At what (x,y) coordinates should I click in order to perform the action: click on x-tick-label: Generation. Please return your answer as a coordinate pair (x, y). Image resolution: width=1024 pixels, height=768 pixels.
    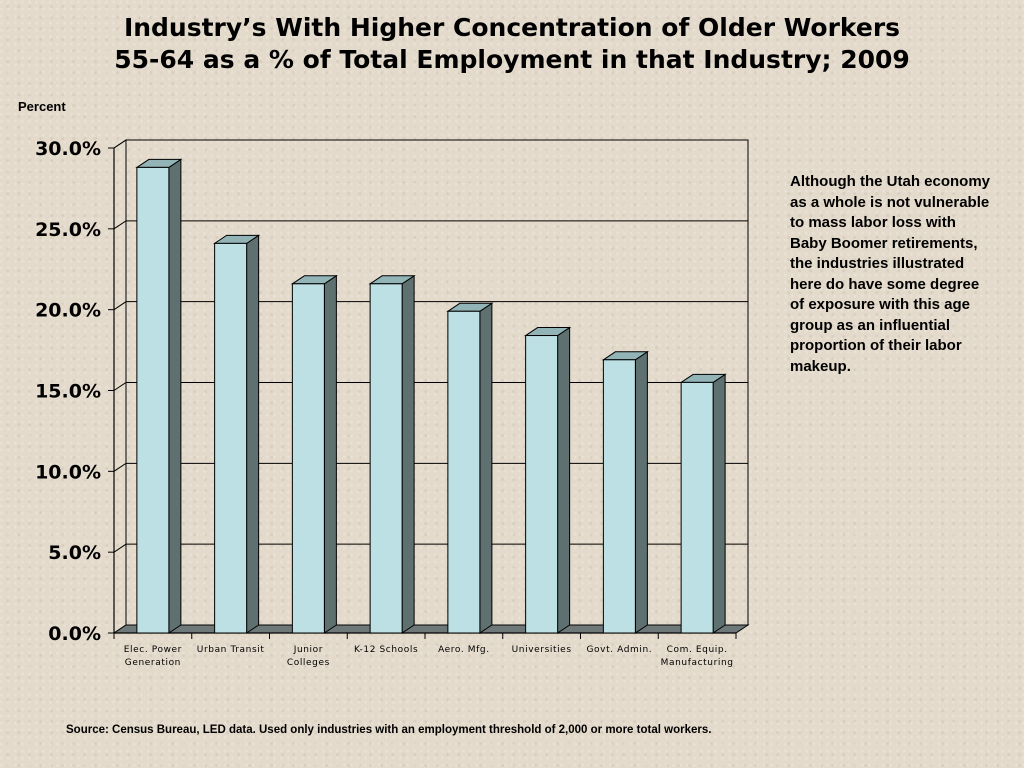
    Looking at the image, I should click on (153, 663).